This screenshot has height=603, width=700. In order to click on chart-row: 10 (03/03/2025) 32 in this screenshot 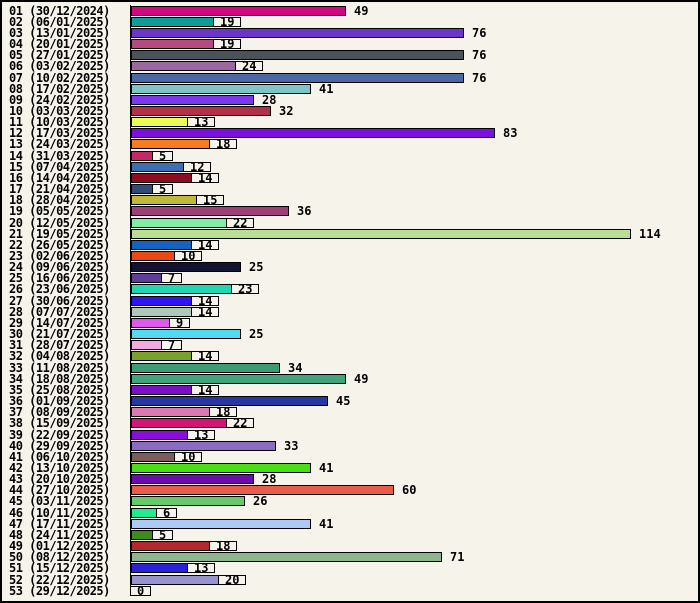, I will do `click(350, 110)`.